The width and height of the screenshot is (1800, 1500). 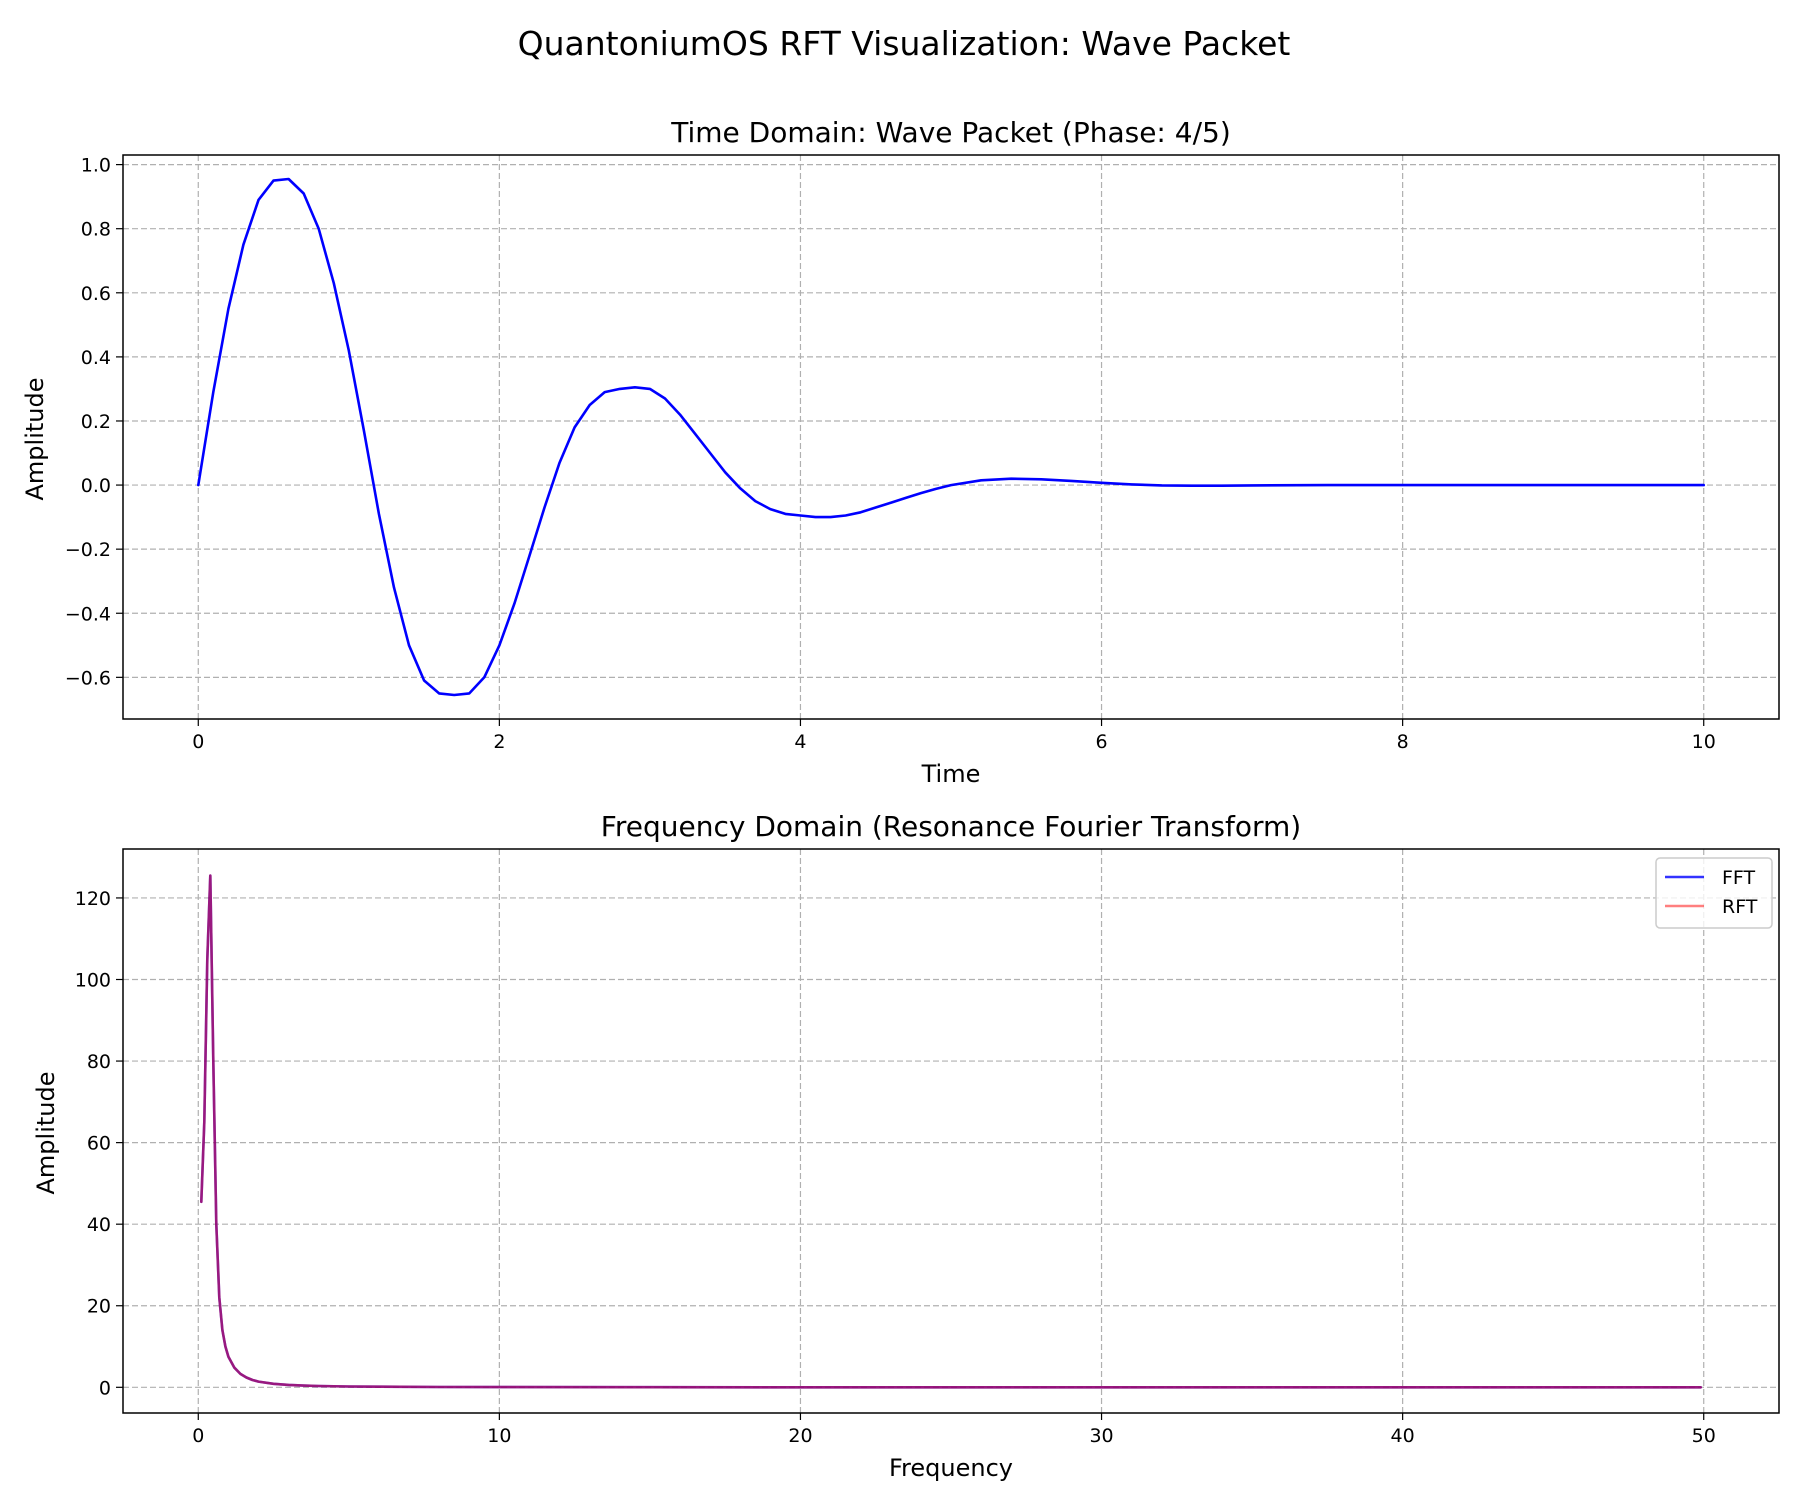 What do you see at coordinates (96, 358) in the screenshot?
I see `time-domain-ytick-label: 0.4` at bounding box center [96, 358].